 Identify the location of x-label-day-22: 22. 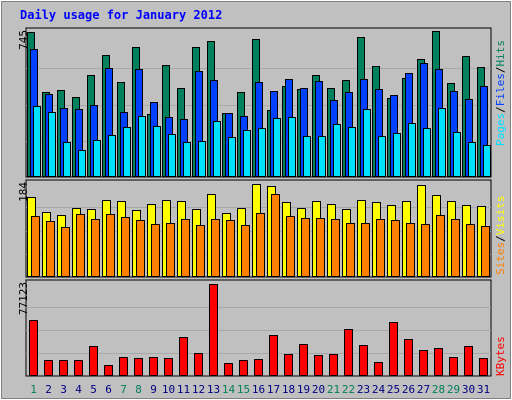
(348, 389).